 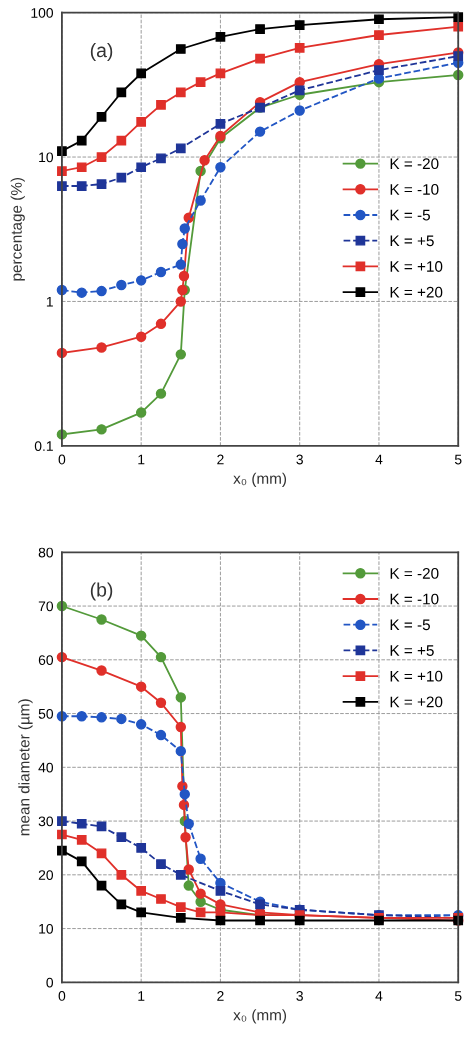 What do you see at coordinates (17, 229) in the screenshot?
I see `y-axis-title: percentage (%)` at bounding box center [17, 229].